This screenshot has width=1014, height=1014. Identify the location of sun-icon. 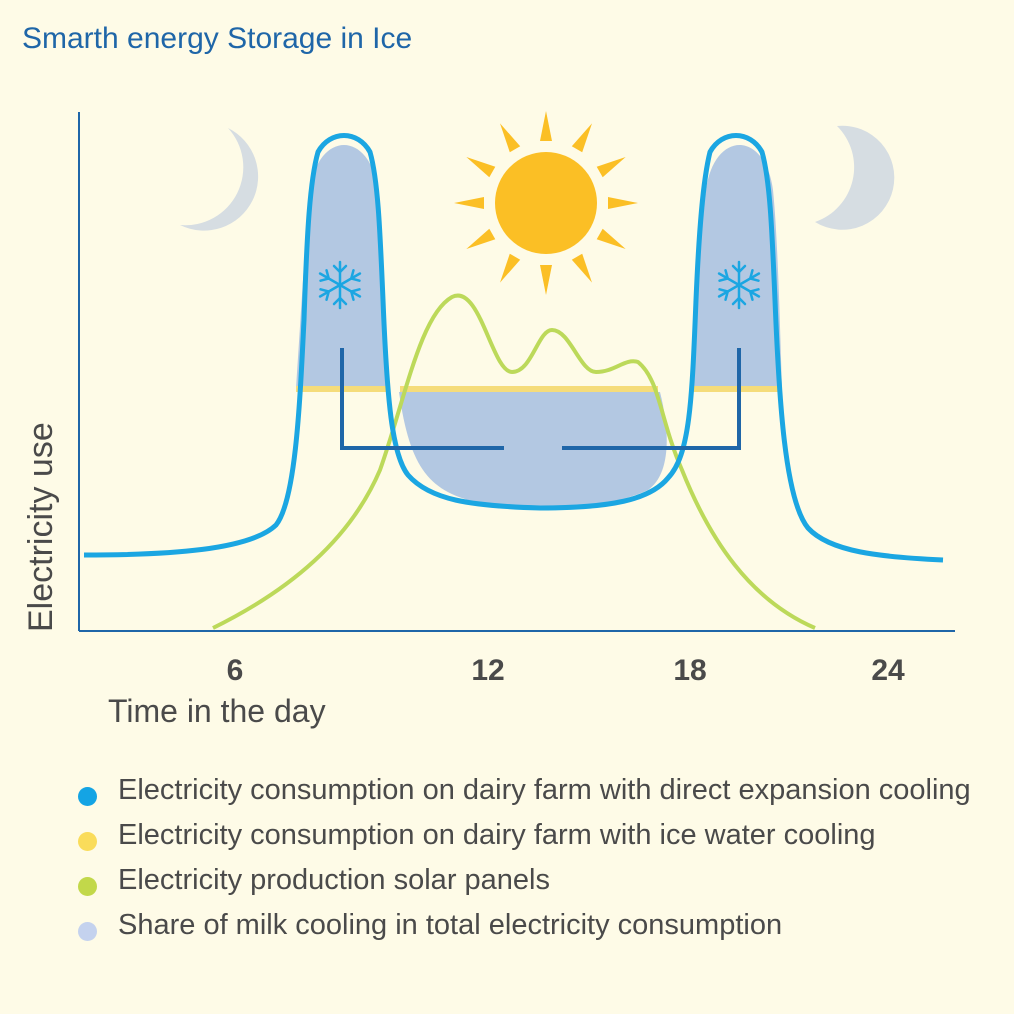
(546, 203).